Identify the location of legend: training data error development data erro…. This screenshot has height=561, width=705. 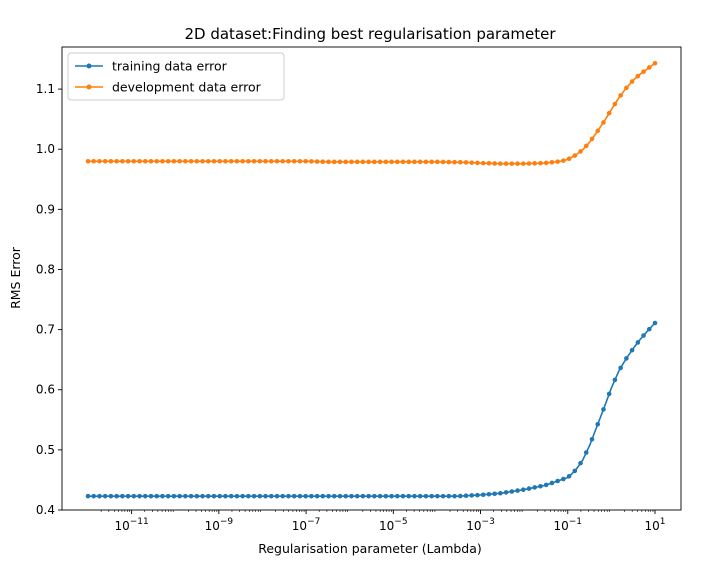
(176, 76).